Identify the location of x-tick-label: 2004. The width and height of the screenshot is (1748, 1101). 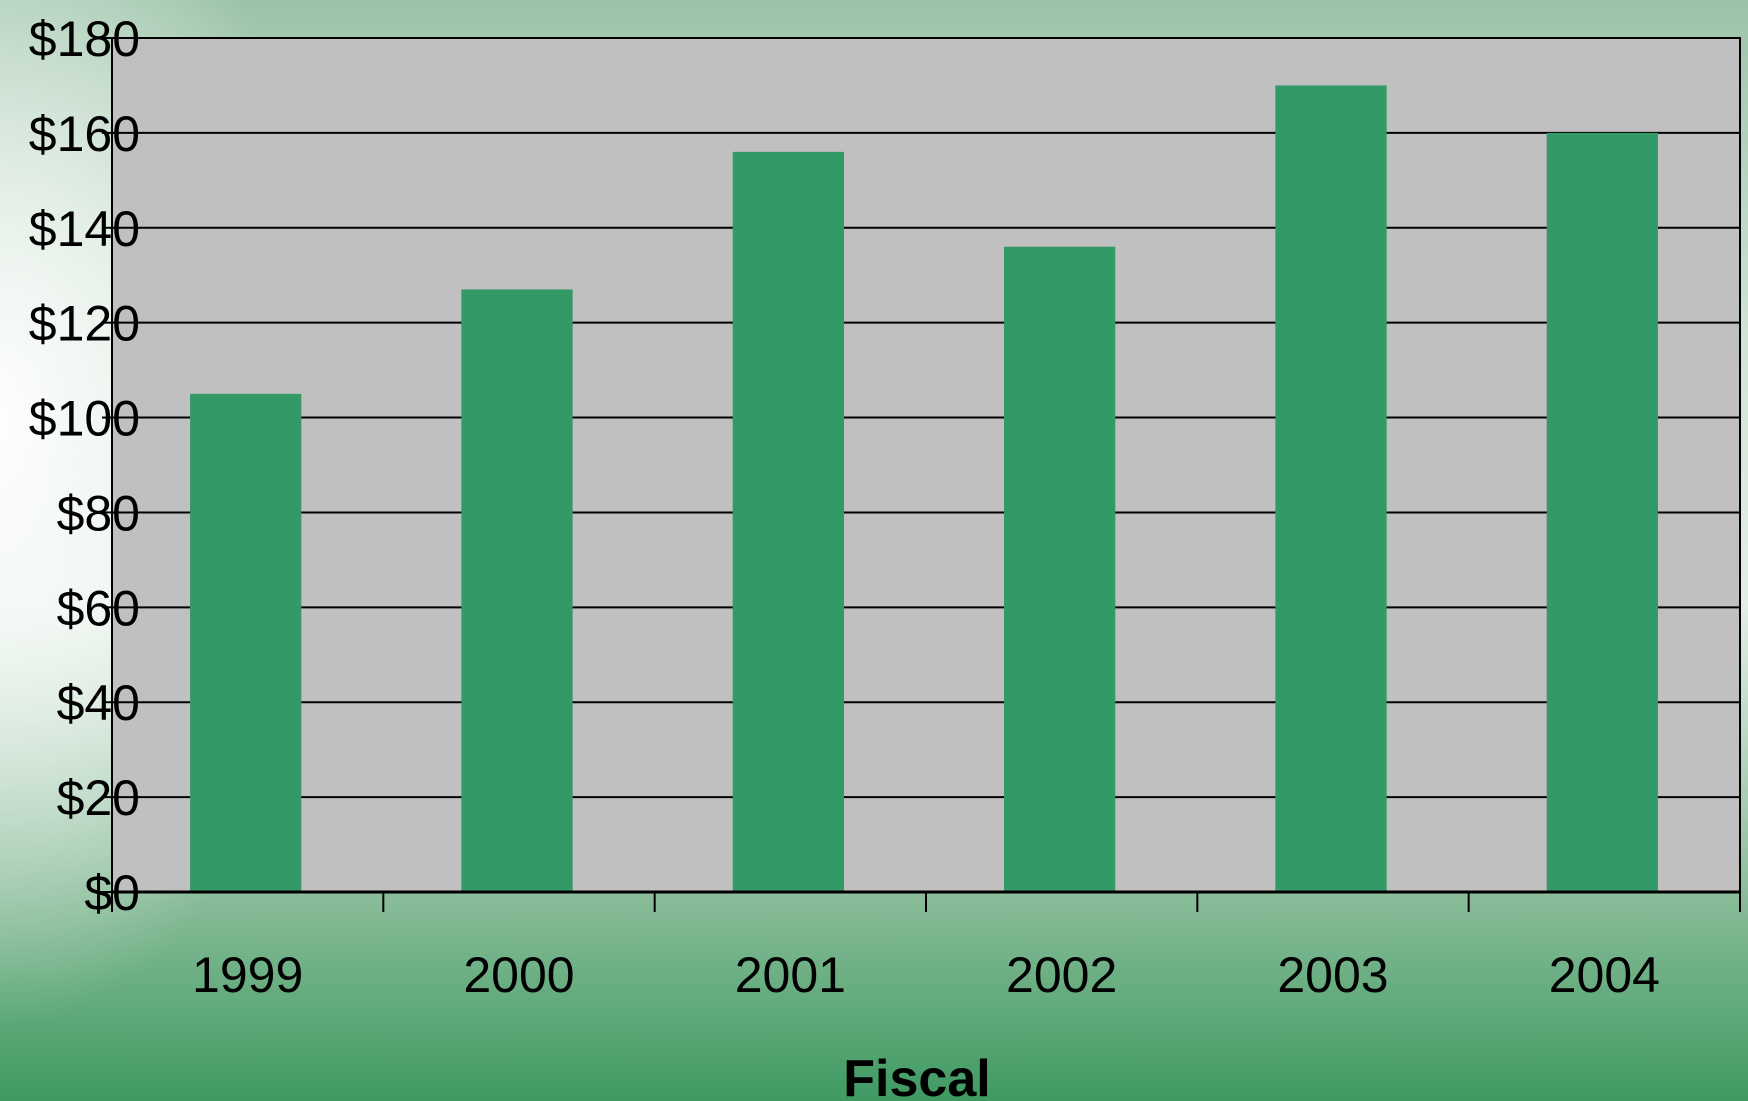
(1604, 975).